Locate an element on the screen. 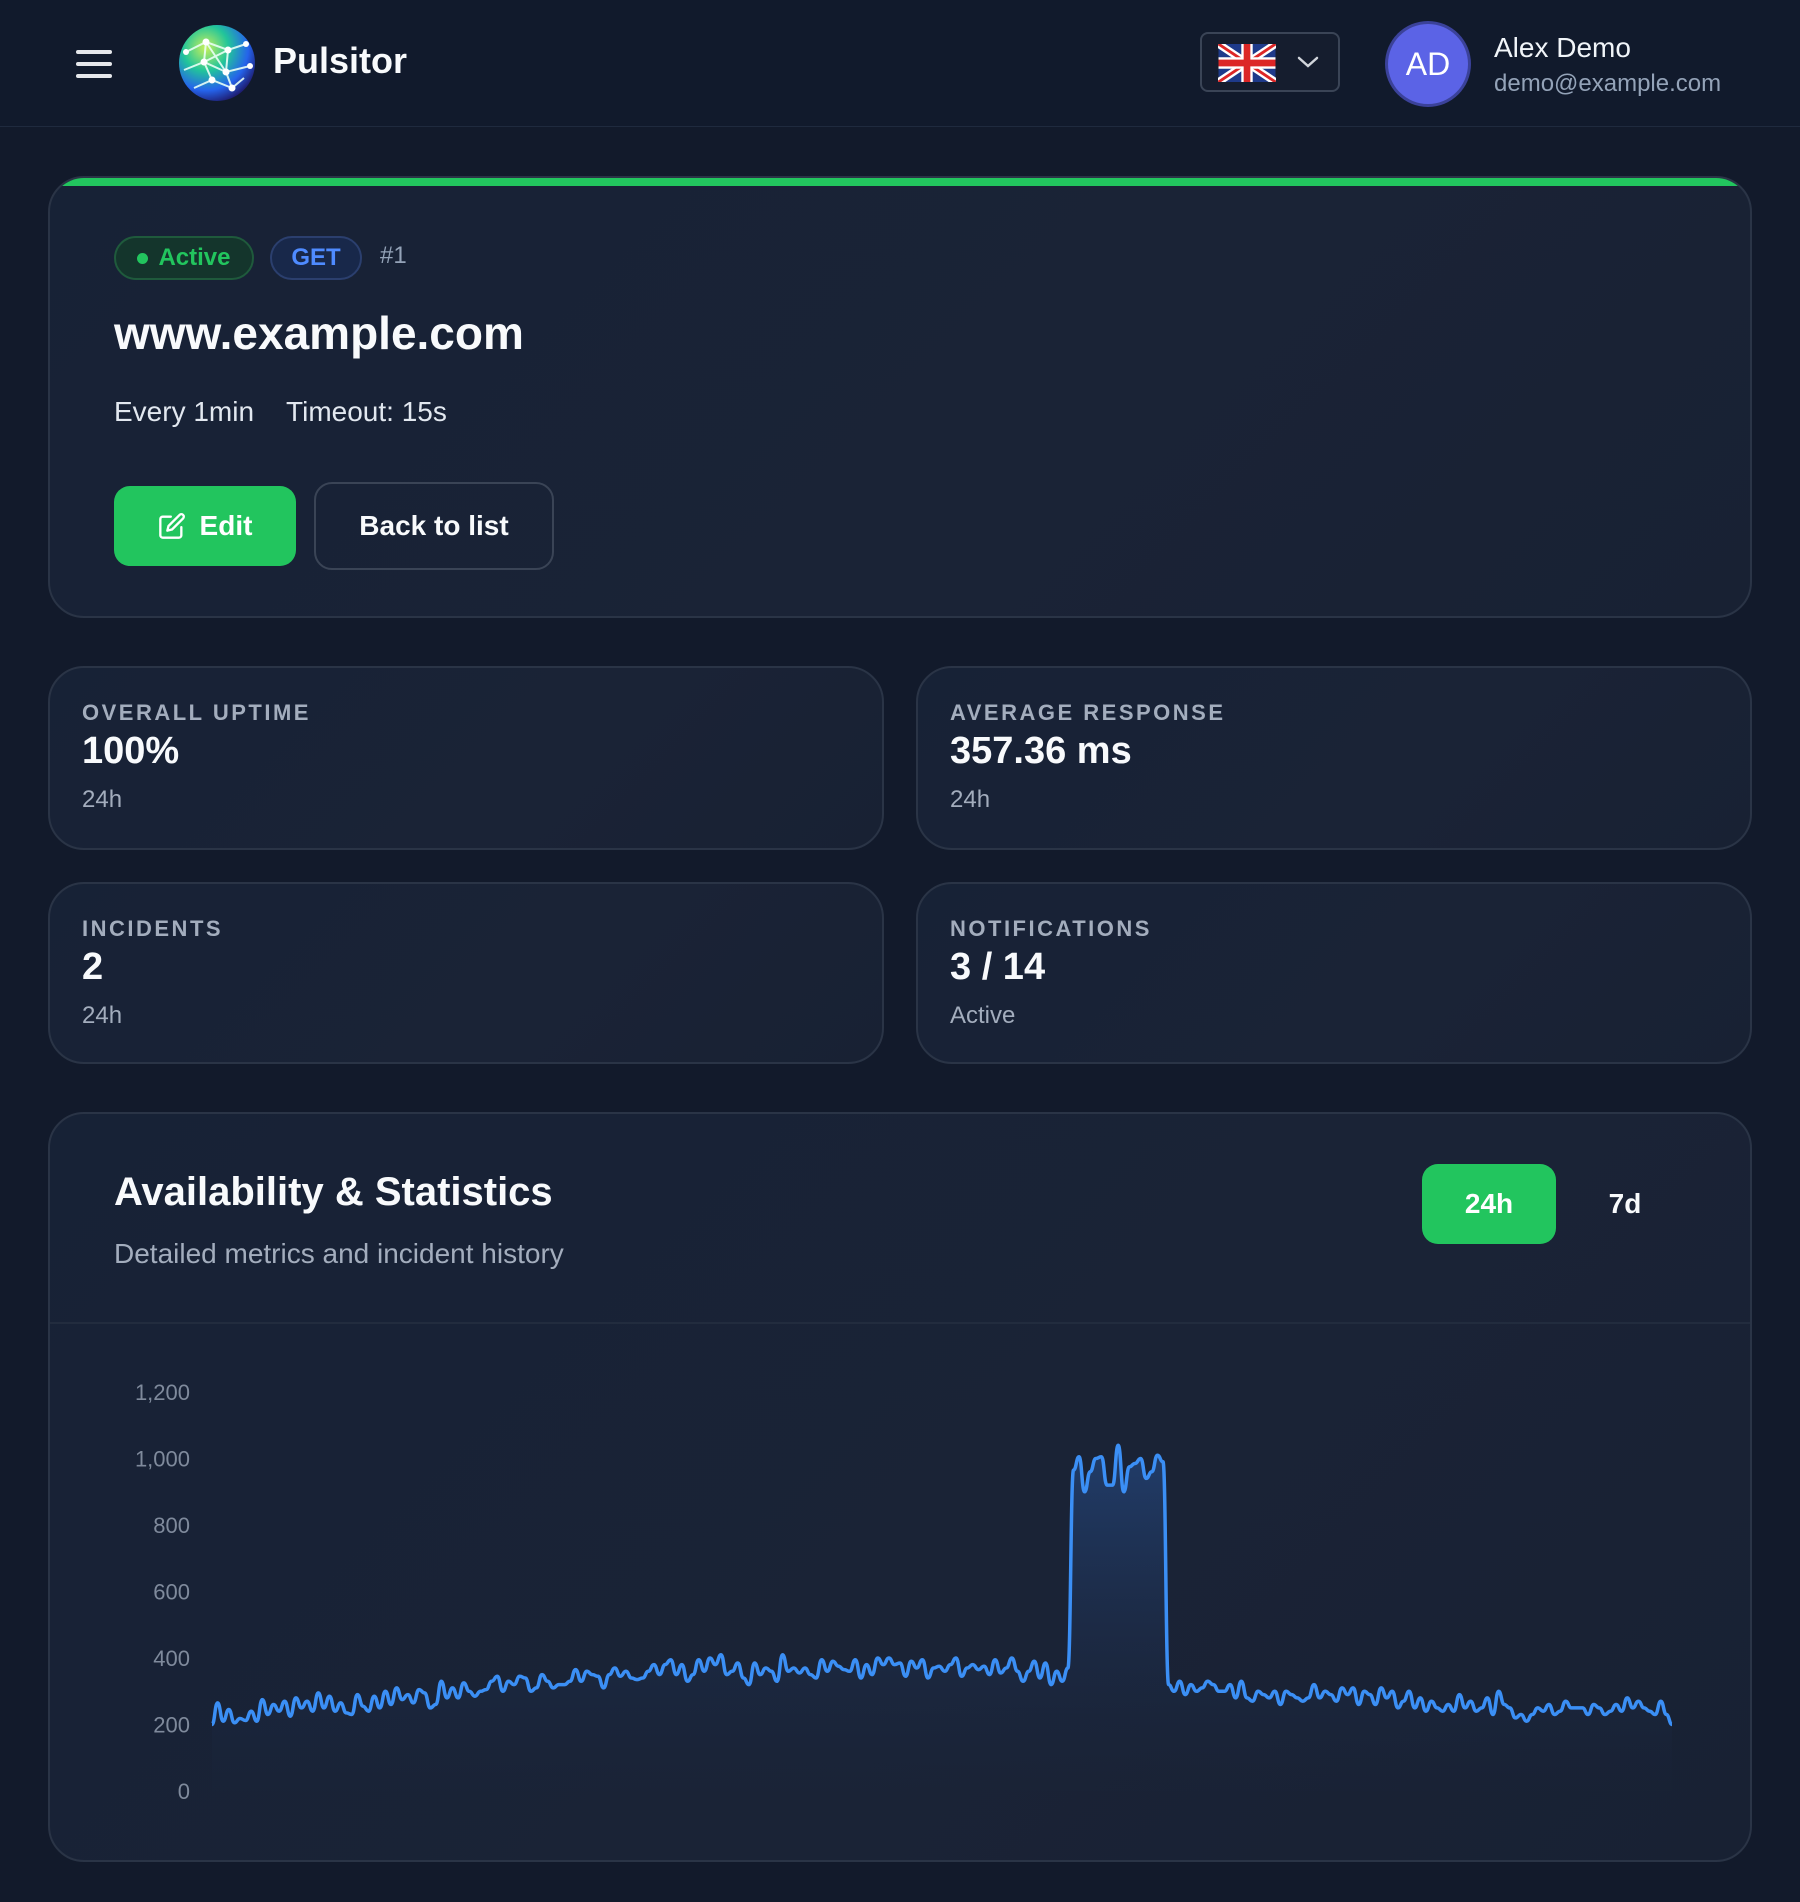 The width and height of the screenshot is (1800, 1902). timeout: Timeout: 15s is located at coordinates (366, 411).